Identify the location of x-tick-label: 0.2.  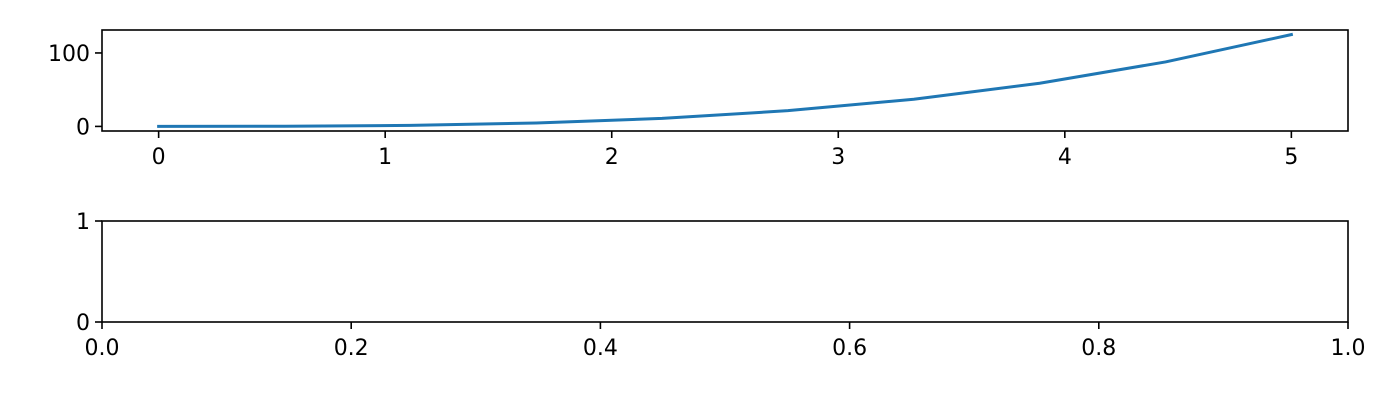
(351, 348).